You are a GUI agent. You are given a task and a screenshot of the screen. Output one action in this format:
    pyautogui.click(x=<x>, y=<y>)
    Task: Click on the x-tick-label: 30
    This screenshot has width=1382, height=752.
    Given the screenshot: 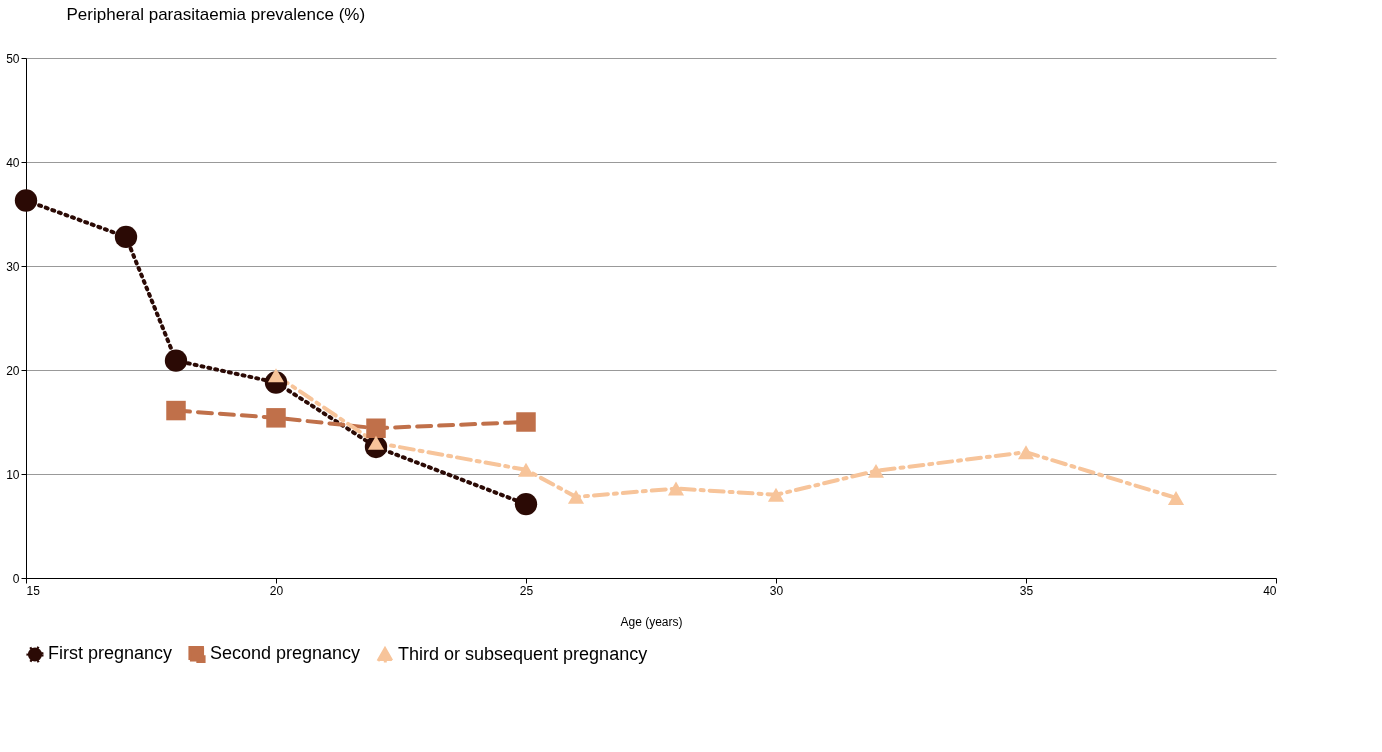 What is the action you would take?
    pyautogui.click(x=776, y=590)
    